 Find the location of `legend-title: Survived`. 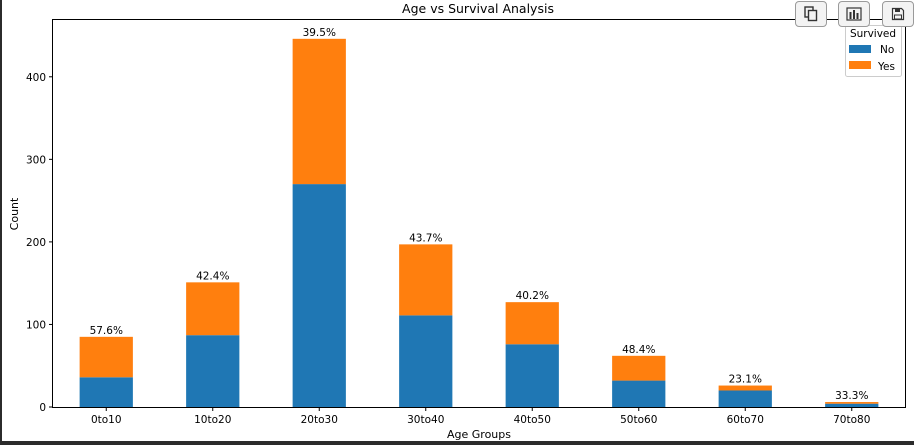

legend-title: Survived is located at coordinates (873, 34).